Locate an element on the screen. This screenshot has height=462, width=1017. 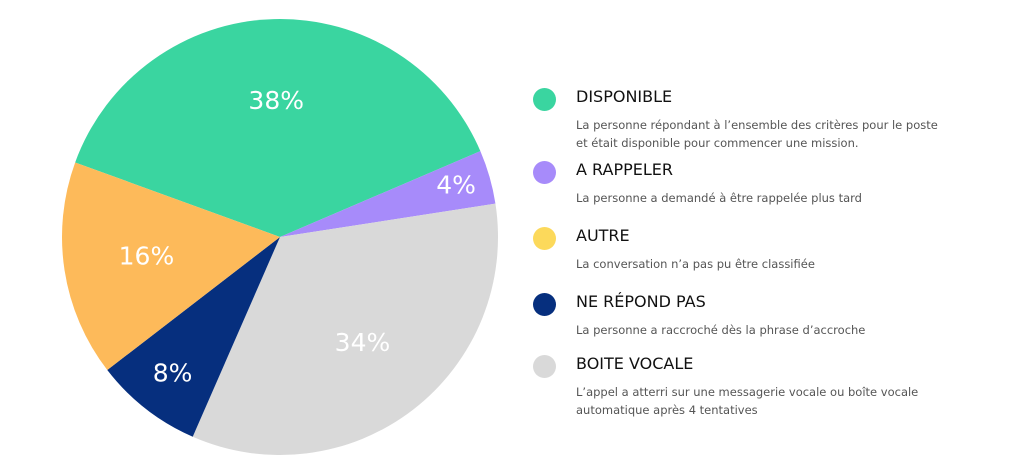
pie-slice-autre is located at coordinates (171, 266).